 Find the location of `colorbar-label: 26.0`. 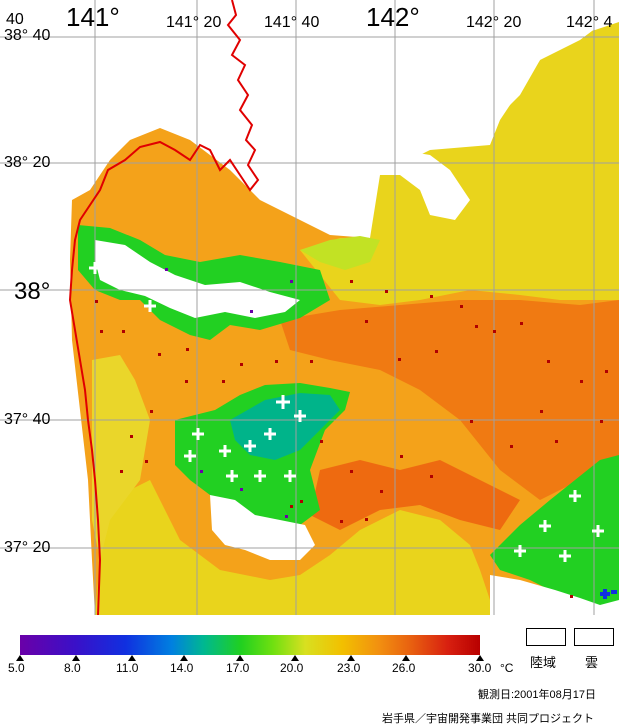

colorbar-label: 26.0 is located at coordinates (404, 668).